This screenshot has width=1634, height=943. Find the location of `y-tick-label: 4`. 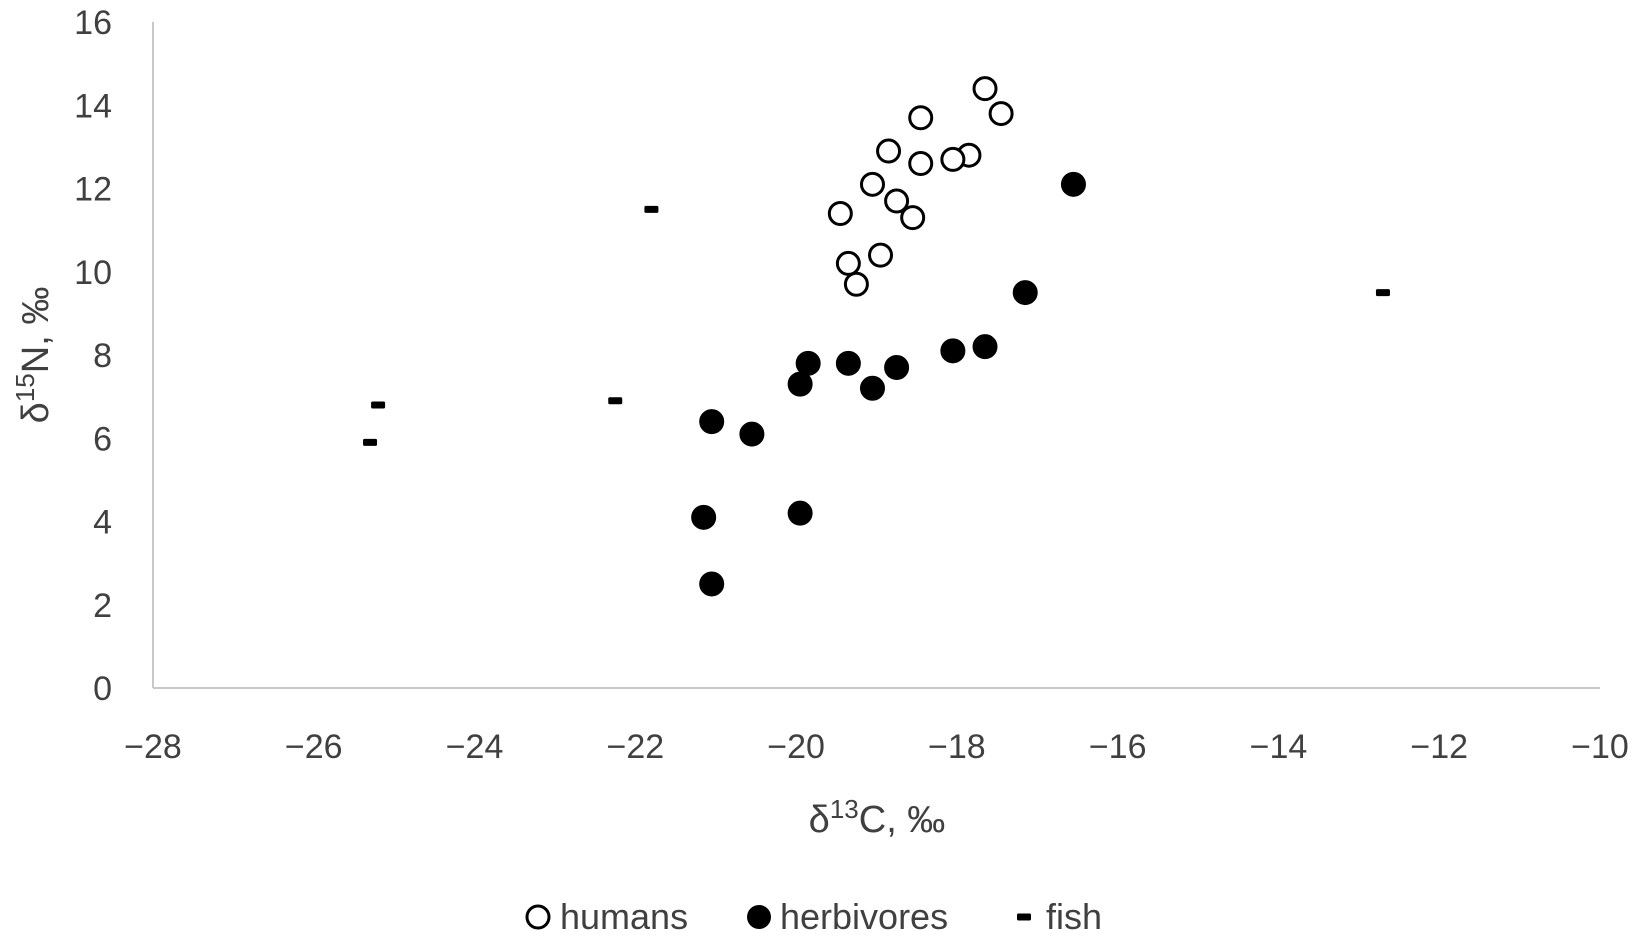

y-tick-label: 4 is located at coordinates (102, 523).